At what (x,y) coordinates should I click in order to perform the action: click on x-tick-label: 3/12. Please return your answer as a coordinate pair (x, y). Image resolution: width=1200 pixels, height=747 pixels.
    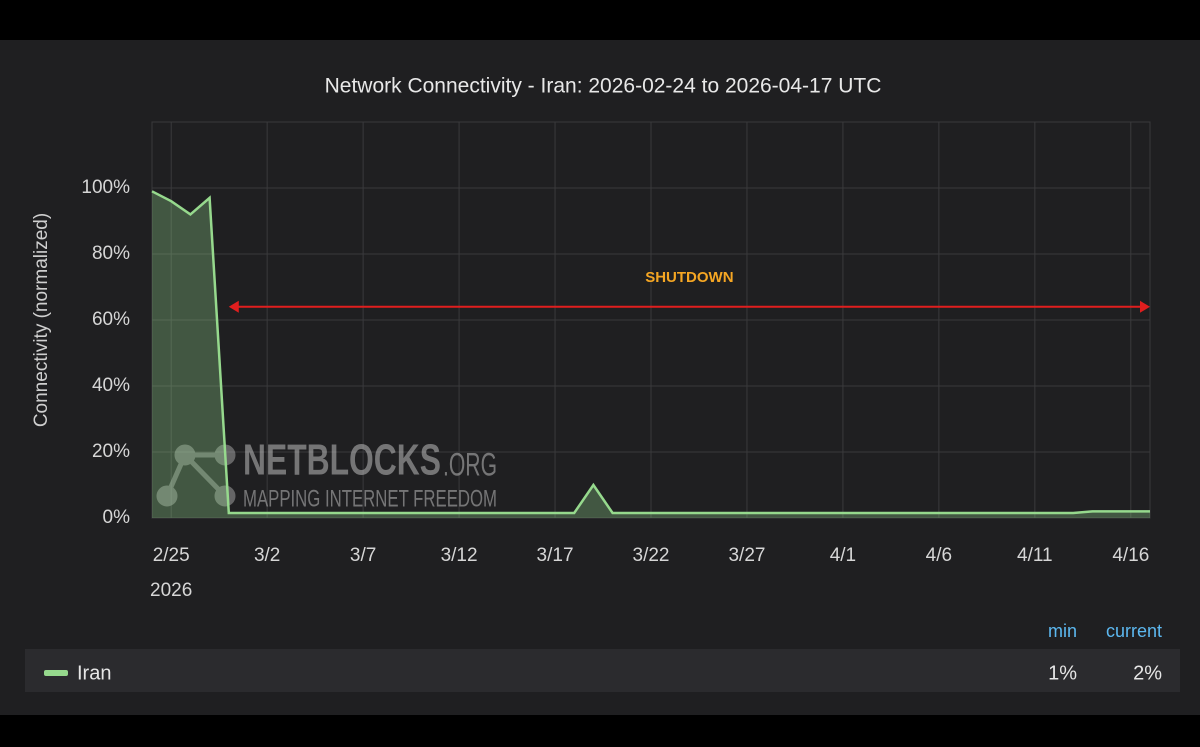
    Looking at the image, I should click on (459, 555).